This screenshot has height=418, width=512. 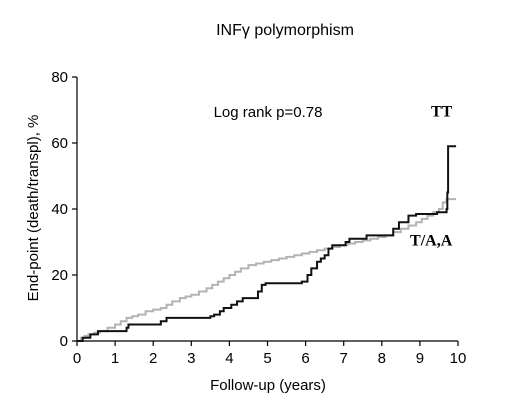 What do you see at coordinates (229, 358) in the screenshot?
I see `x-tick-label: 4` at bounding box center [229, 358].